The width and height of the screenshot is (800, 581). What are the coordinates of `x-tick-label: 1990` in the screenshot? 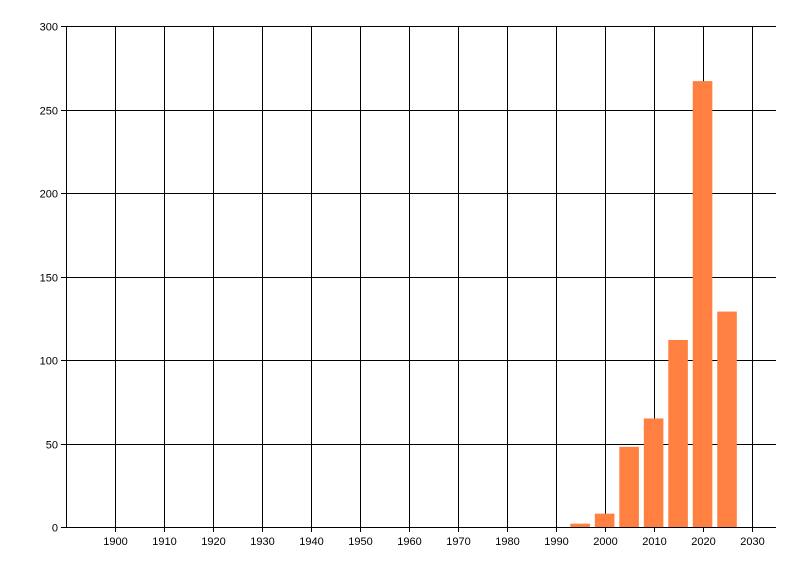 It's located at (556, 542).